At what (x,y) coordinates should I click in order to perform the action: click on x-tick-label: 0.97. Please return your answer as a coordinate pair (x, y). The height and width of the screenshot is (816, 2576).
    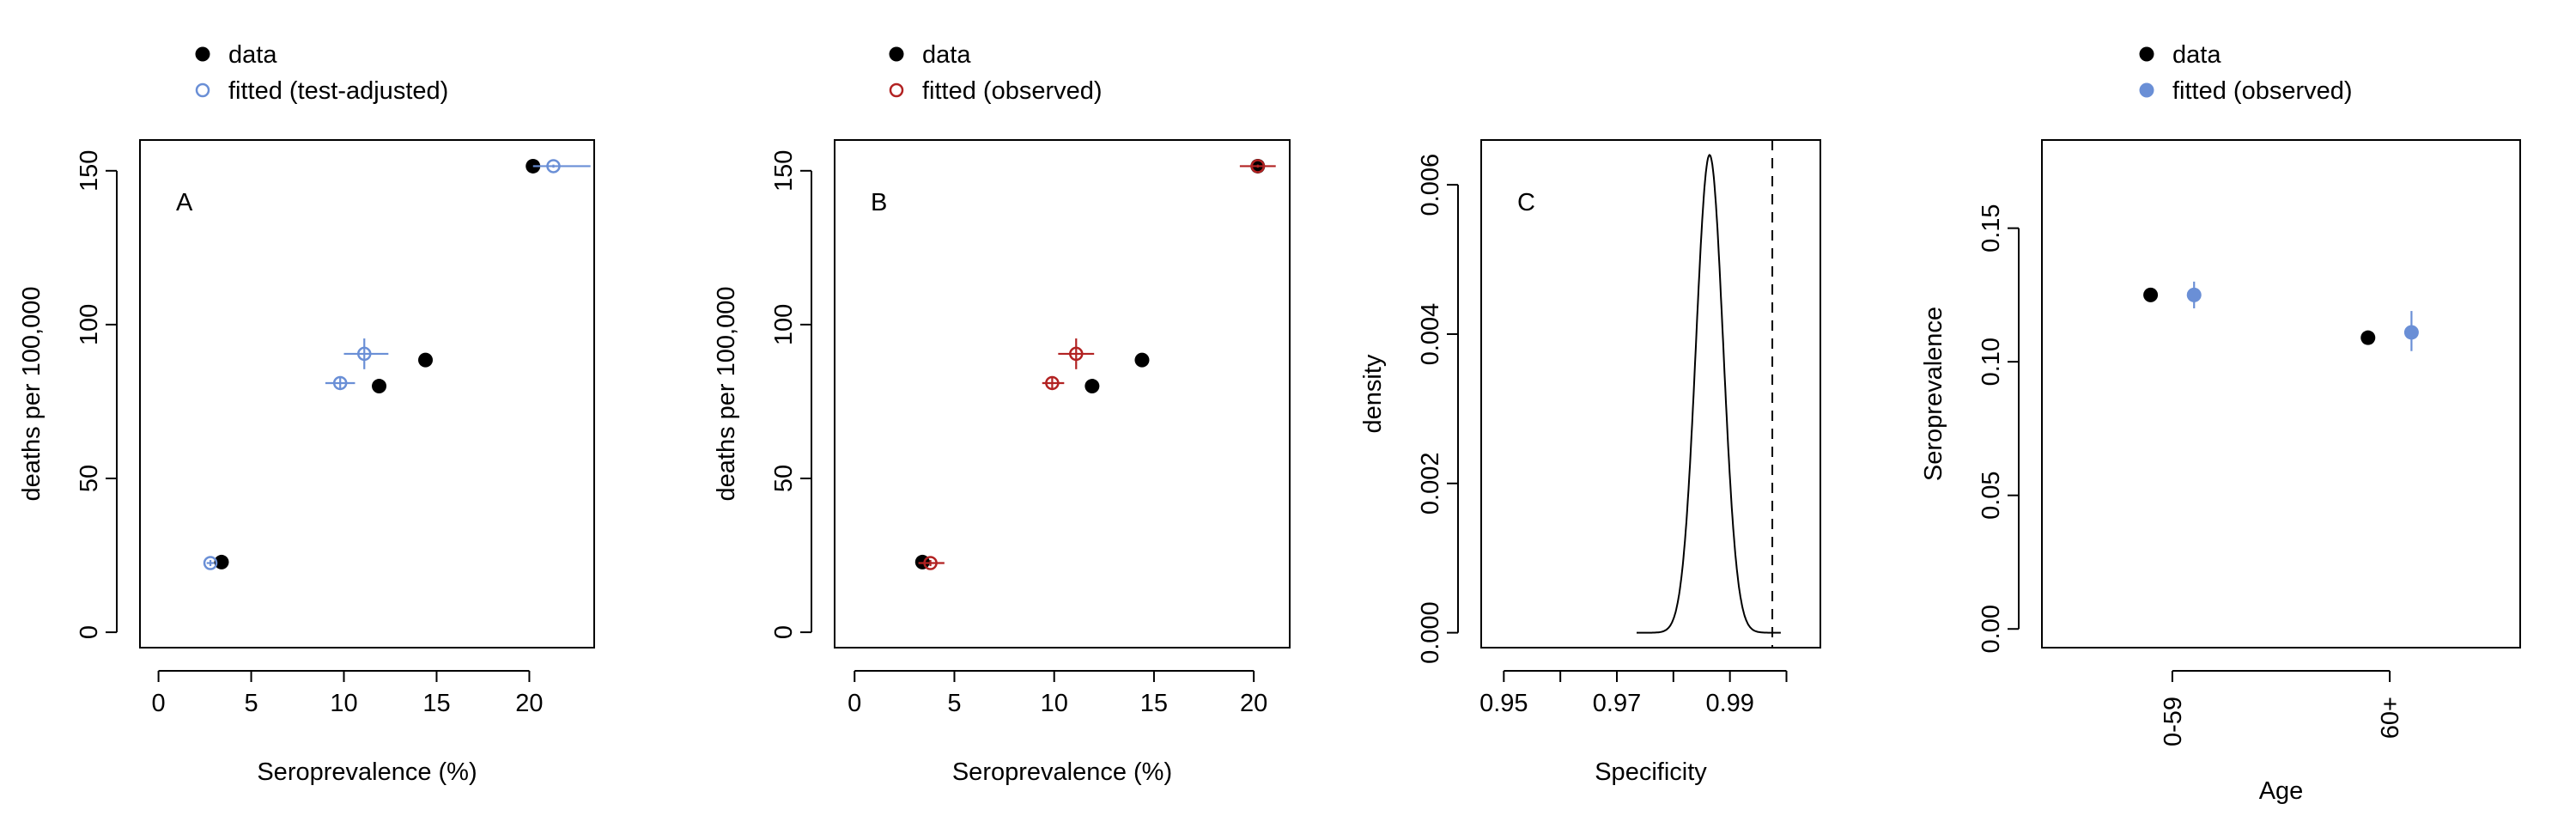
    Looking at the image, I should click on (1617, 704).